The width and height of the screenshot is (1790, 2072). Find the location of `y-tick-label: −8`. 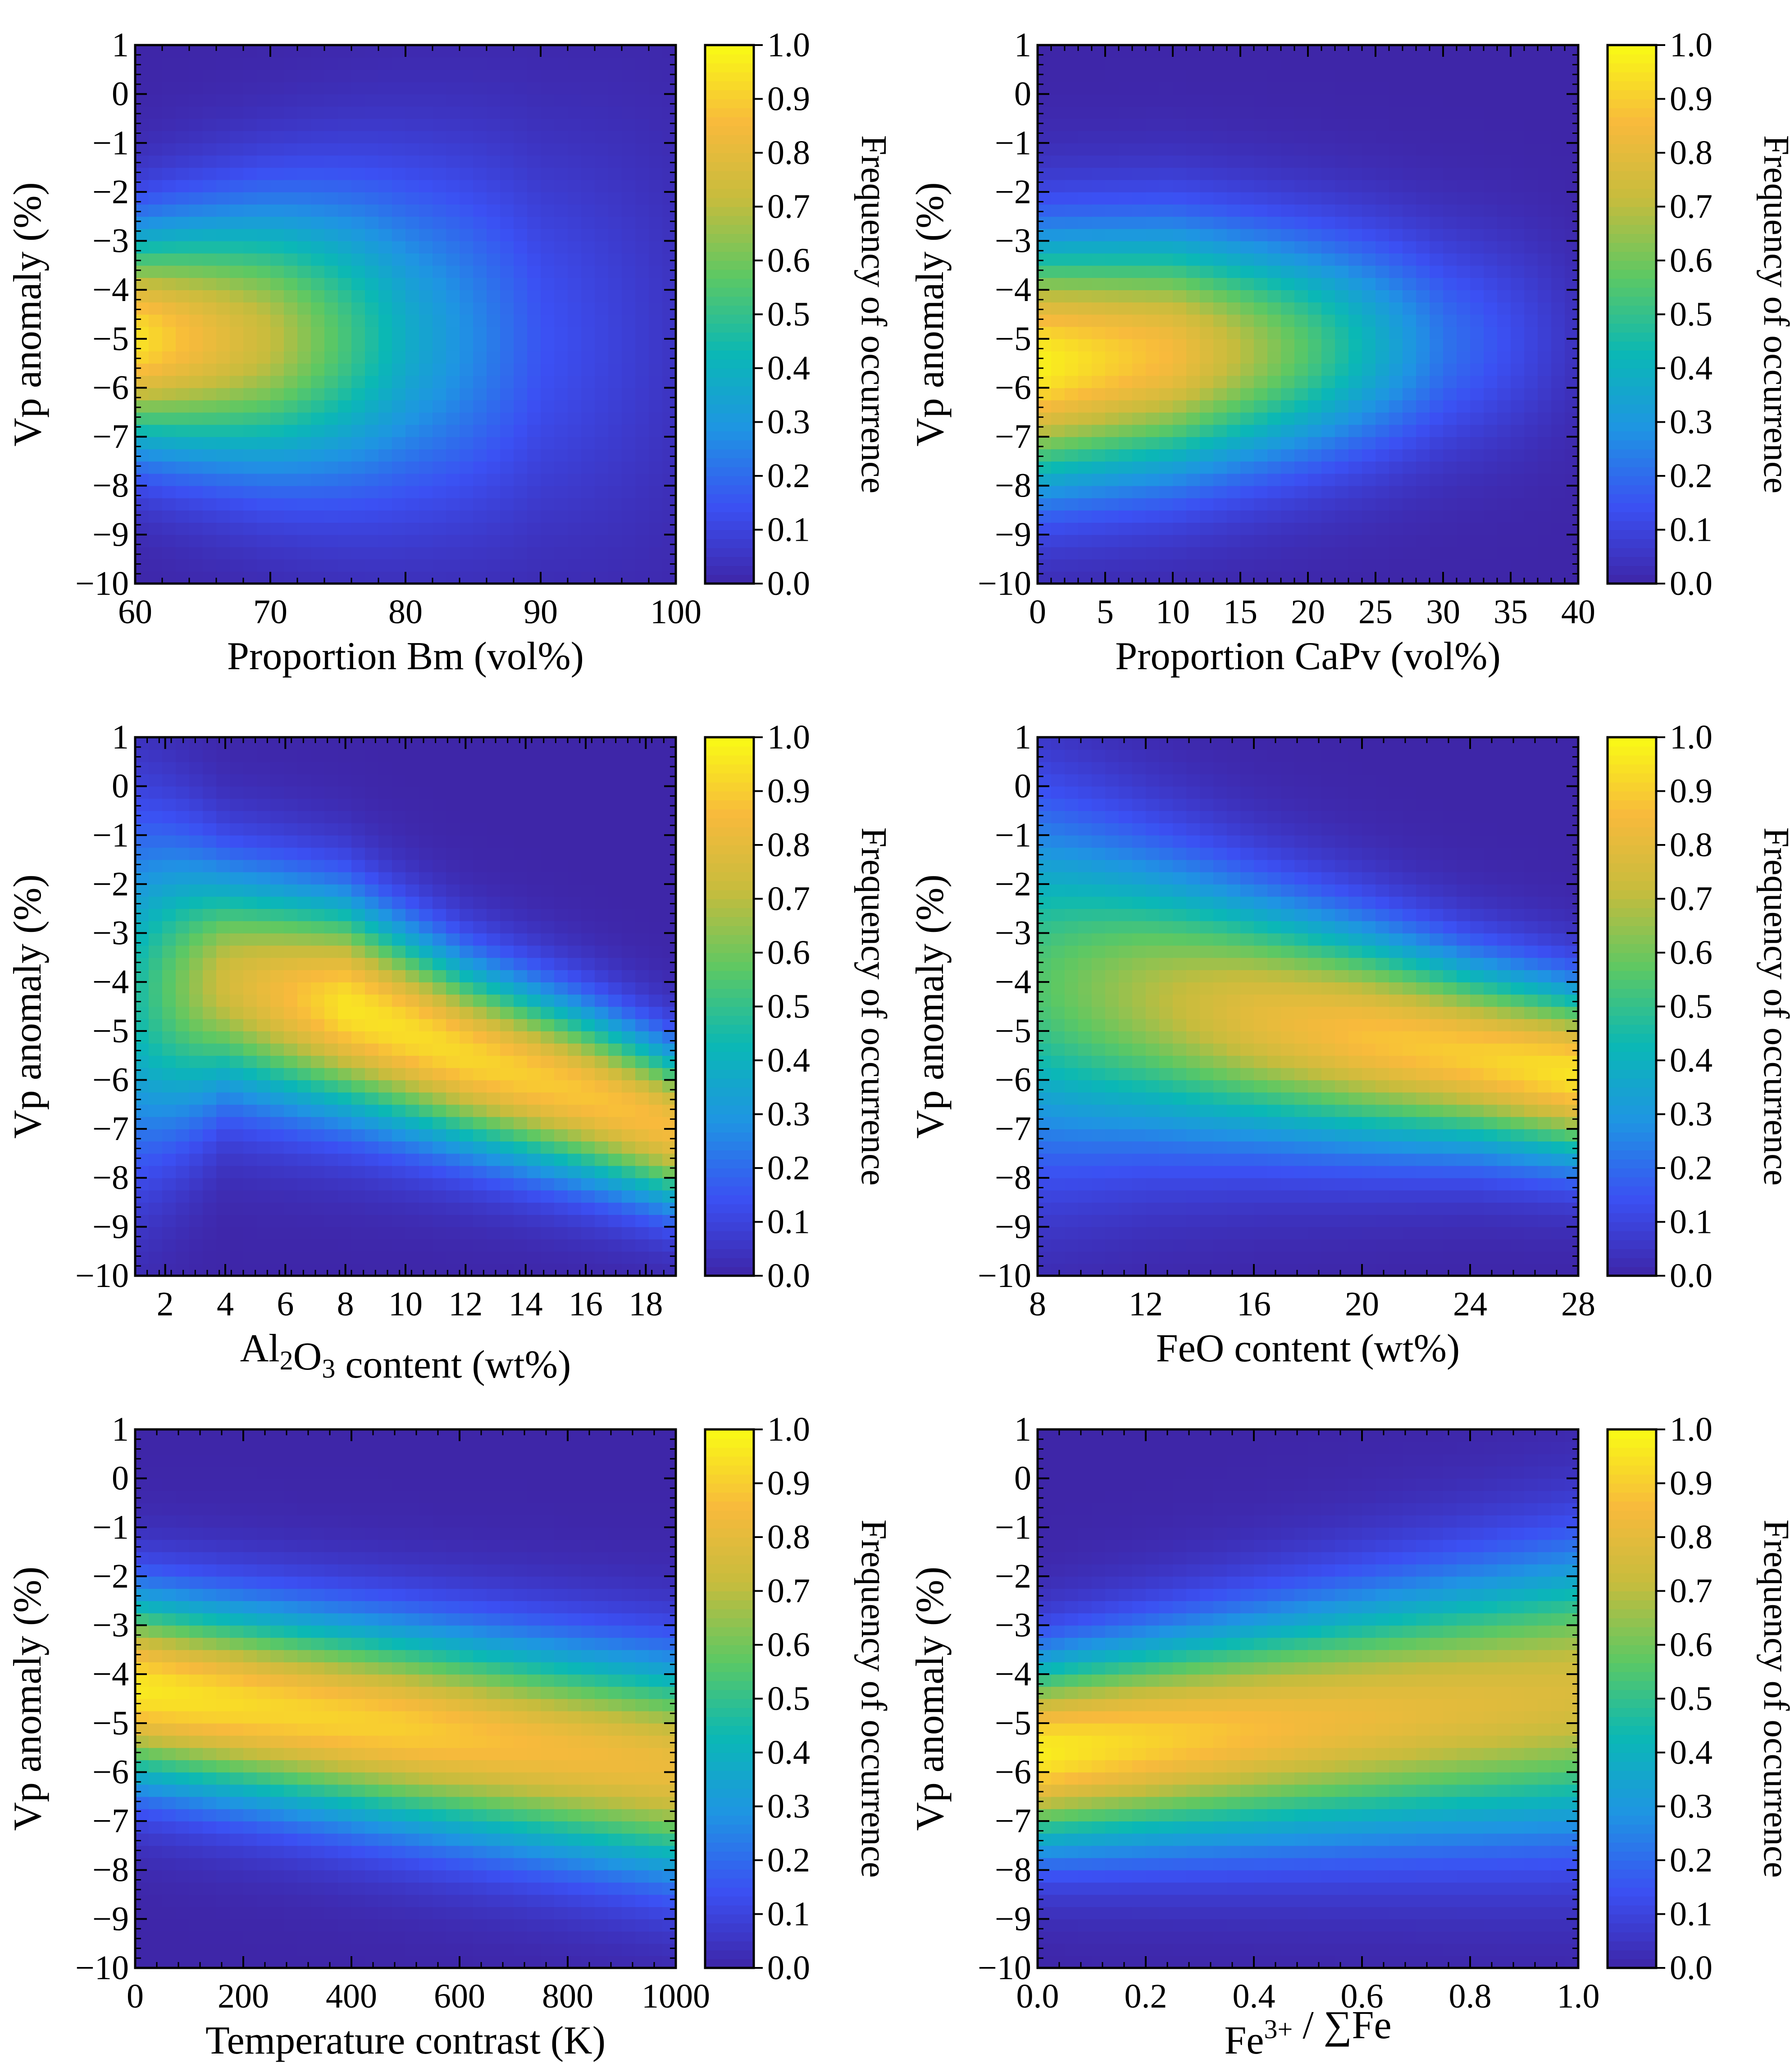

y-tick-label: −8 is located at coordinates (1013, 486).